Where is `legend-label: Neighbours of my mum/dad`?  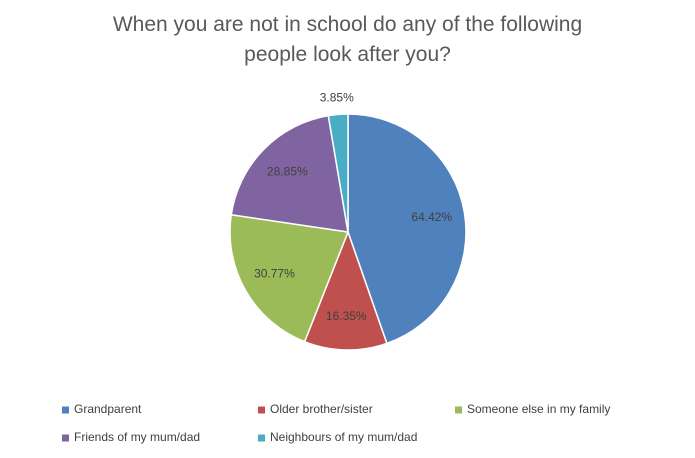 legend-label: Neighbours of my mum/dad is located at coordinates (343, 437).